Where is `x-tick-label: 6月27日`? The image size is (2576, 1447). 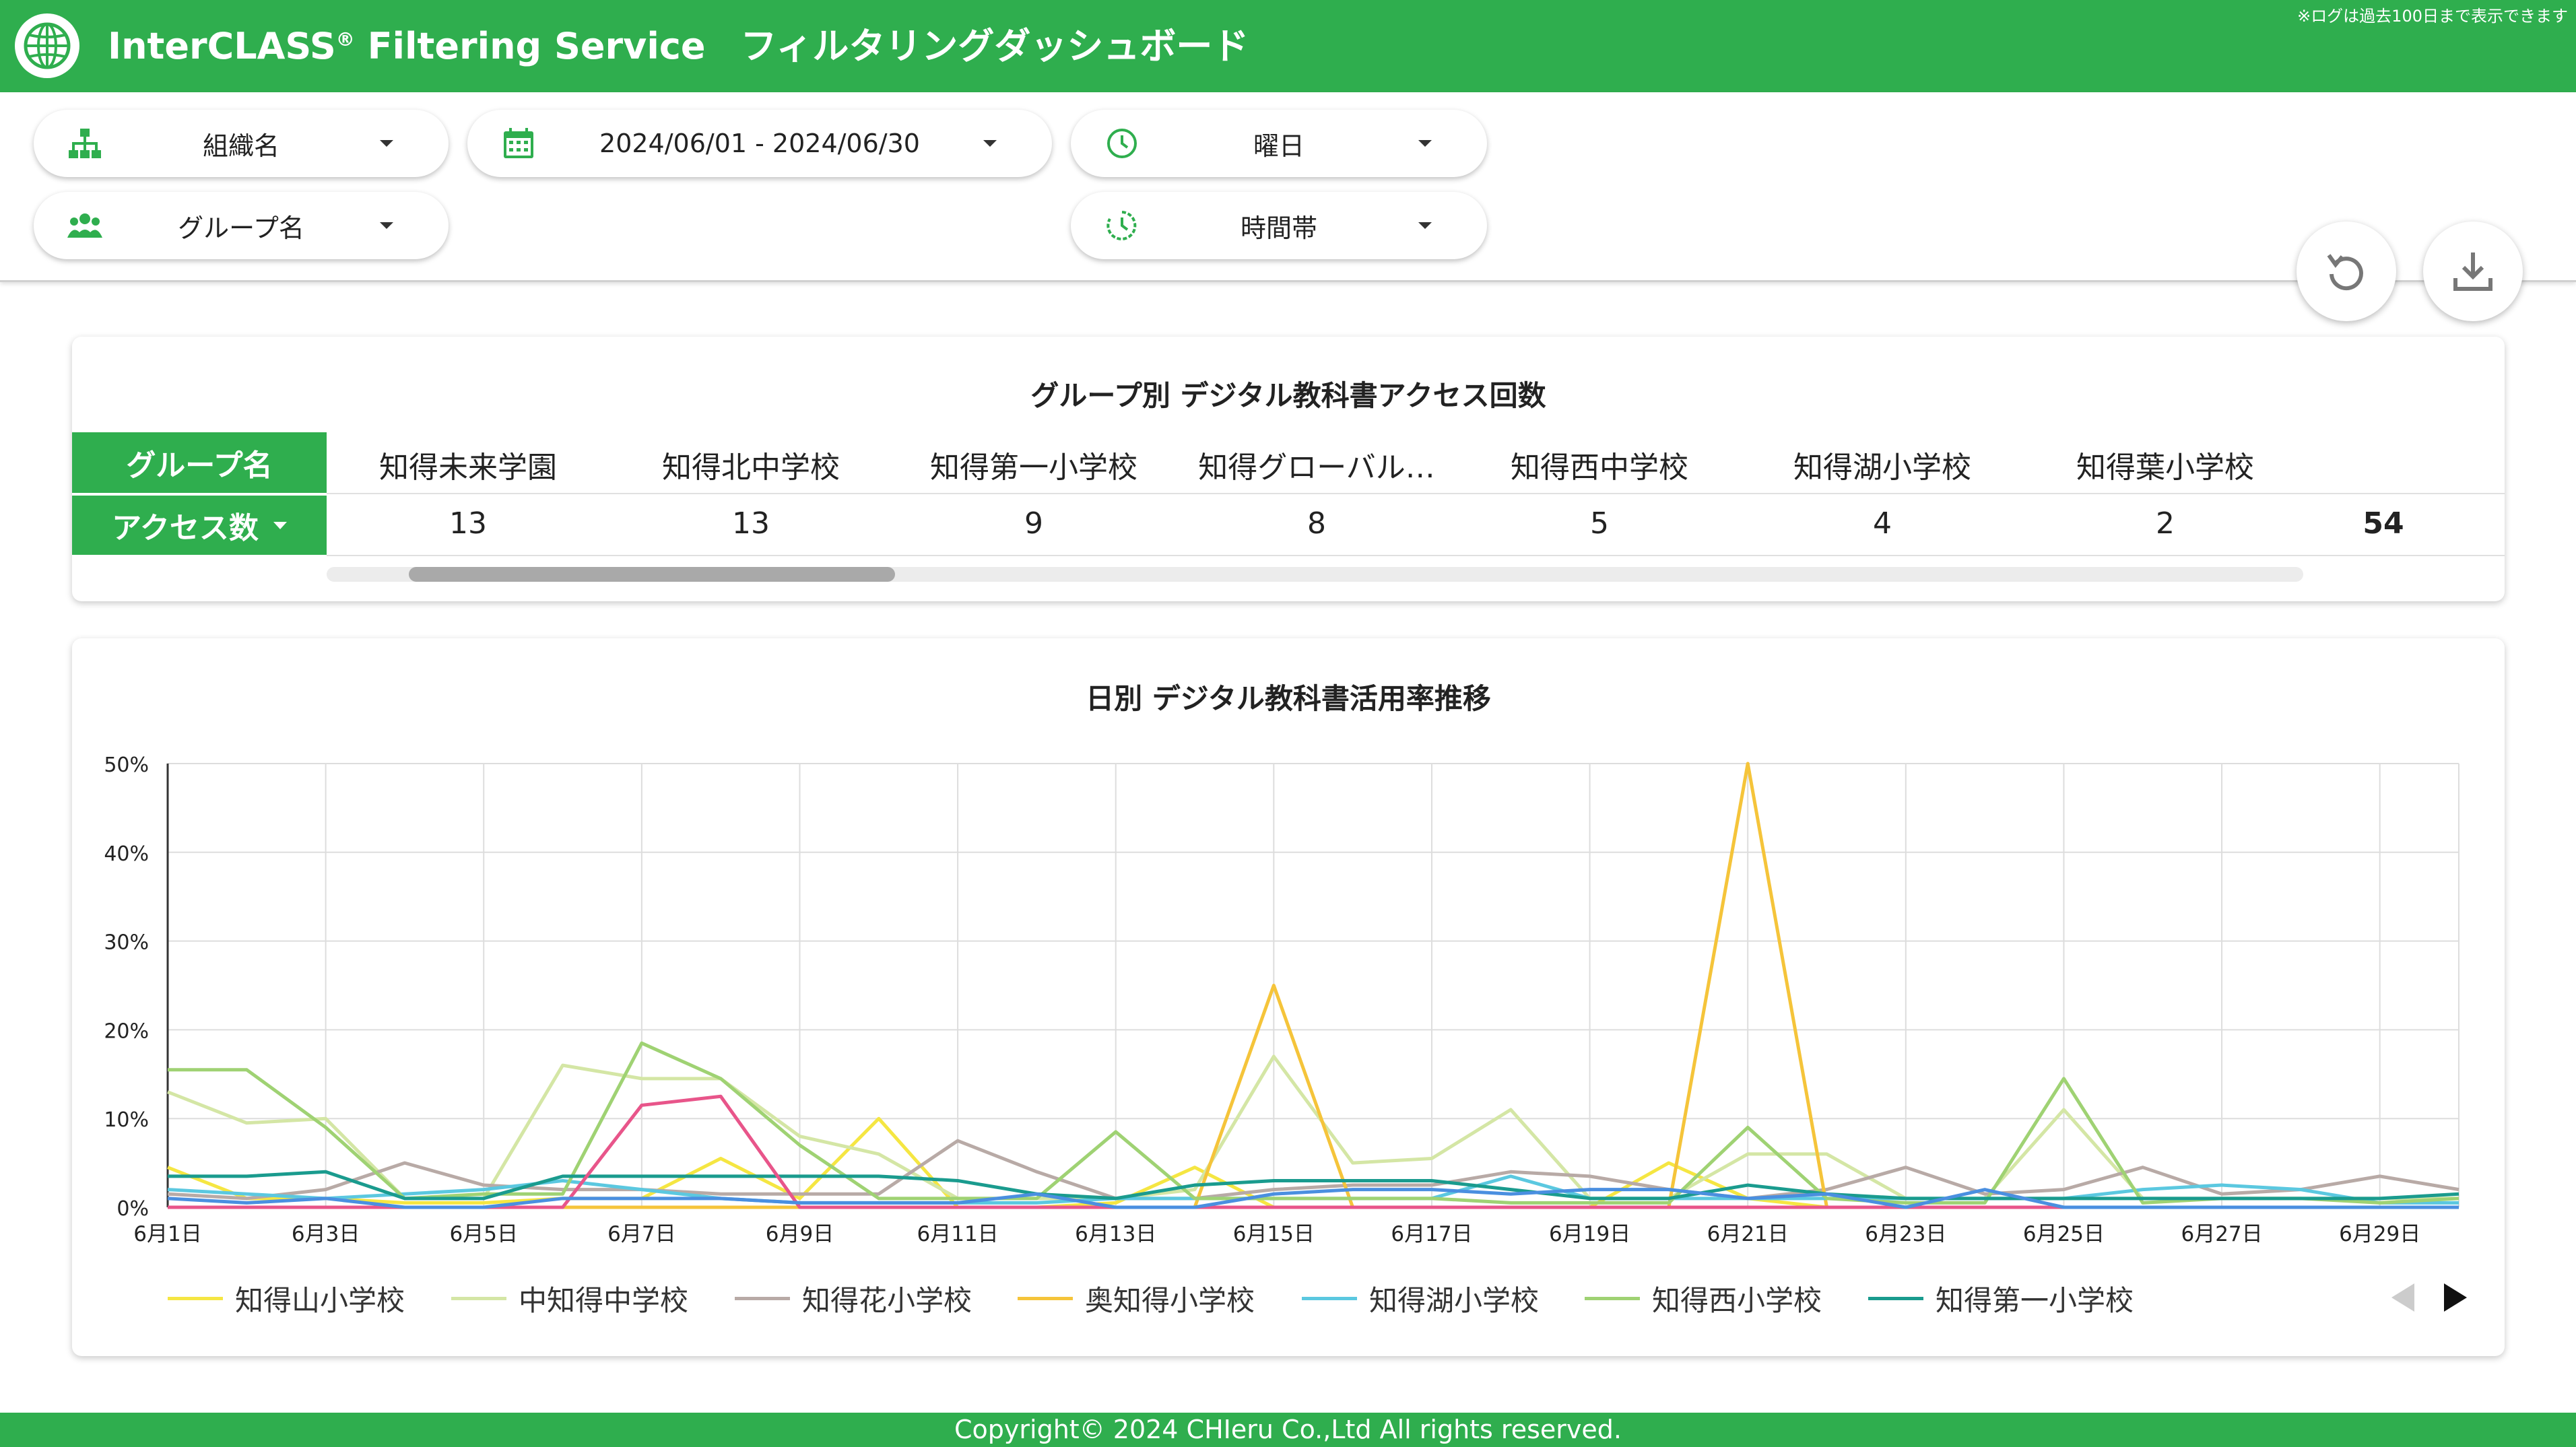
x-tick-label: 6月27日 is located at coordinates (2221, 1234).